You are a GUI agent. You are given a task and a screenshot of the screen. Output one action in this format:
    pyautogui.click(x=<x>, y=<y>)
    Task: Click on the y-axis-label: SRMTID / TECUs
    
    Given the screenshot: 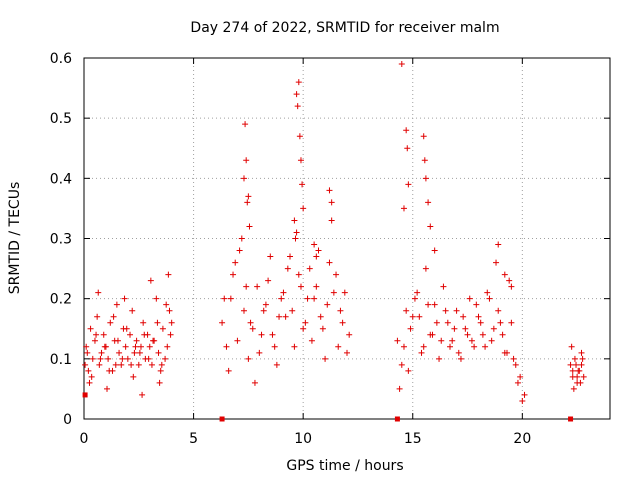 What is the action you would take?
    pyautogui.click(x=15, y=238)
    